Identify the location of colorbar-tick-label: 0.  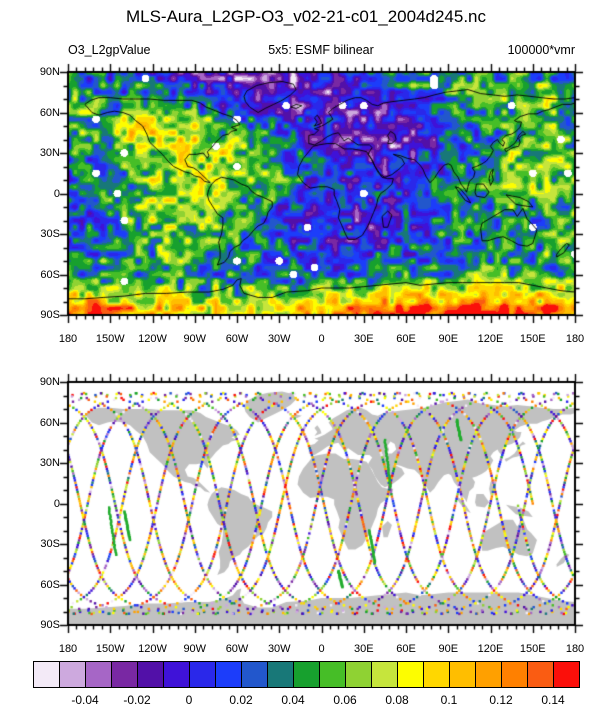
(189, 700).